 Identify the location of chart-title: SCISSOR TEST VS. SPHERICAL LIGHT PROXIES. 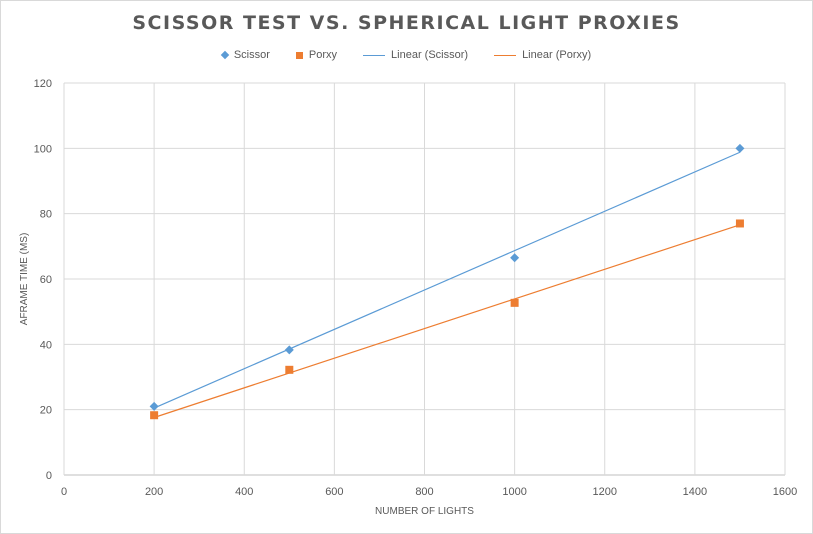
(406, 23).